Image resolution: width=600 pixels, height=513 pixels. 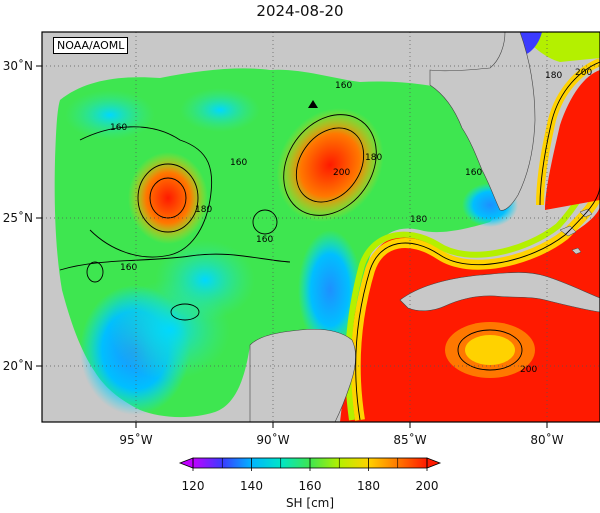 What do you see at coordinates (310, 503) in the screenshot?
I see `colorbar-label: SH [cm]` at bounding box center [310, 503].